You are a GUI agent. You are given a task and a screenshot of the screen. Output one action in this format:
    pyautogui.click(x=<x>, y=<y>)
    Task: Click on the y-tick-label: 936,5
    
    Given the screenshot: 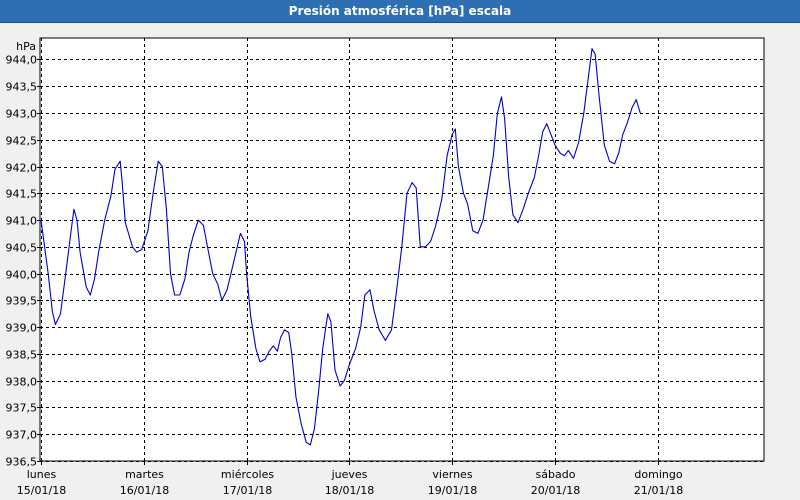 What is the action you would take?
    pyautogui.click(x=22, y=462)
    